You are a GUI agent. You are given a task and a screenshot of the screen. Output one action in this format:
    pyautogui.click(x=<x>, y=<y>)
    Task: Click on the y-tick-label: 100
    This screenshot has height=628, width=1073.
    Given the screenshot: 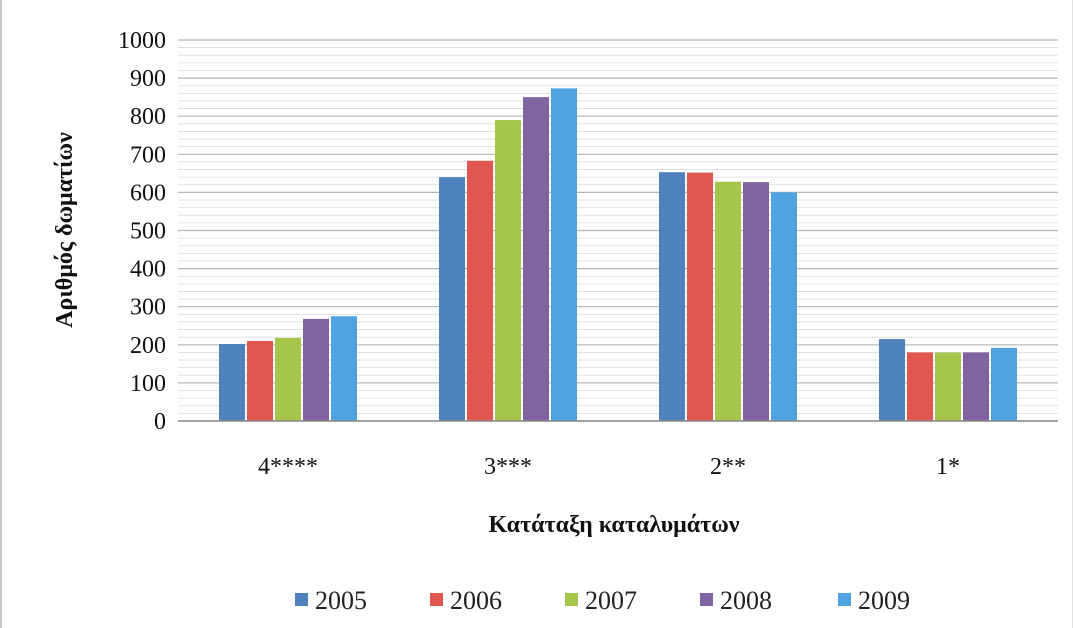 What is the action you would take?
    pyautogui.click(x=148, y=384)
    